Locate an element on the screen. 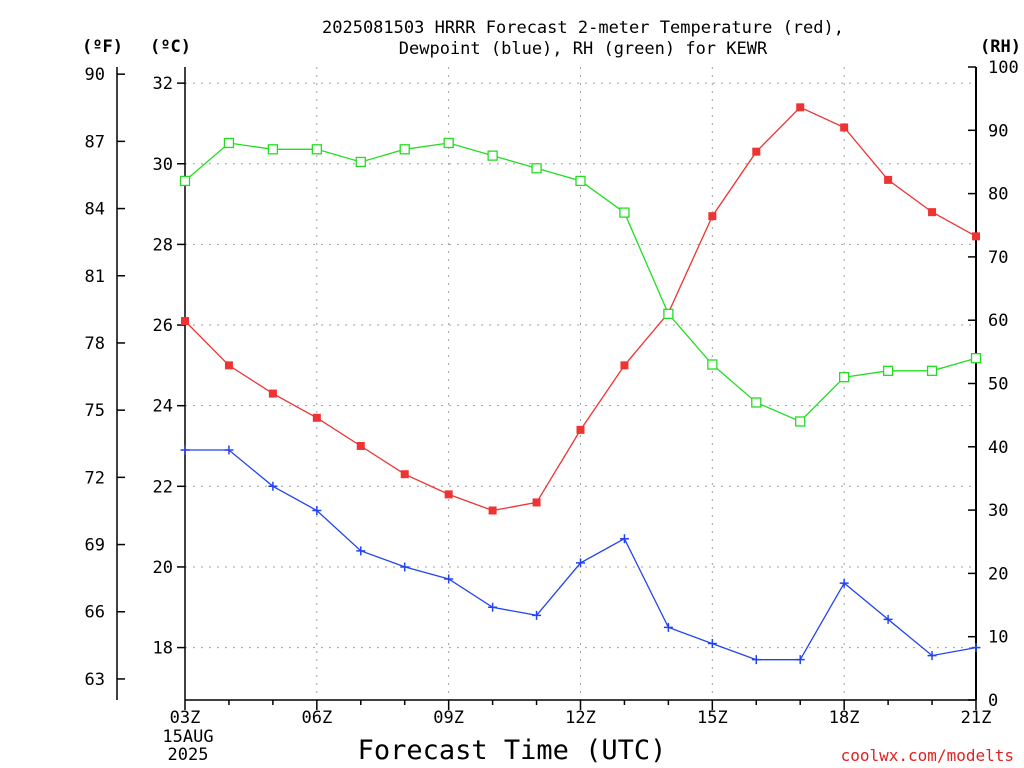  fahrenheit-tick-label: 72 is located at coordinates (95, 478).